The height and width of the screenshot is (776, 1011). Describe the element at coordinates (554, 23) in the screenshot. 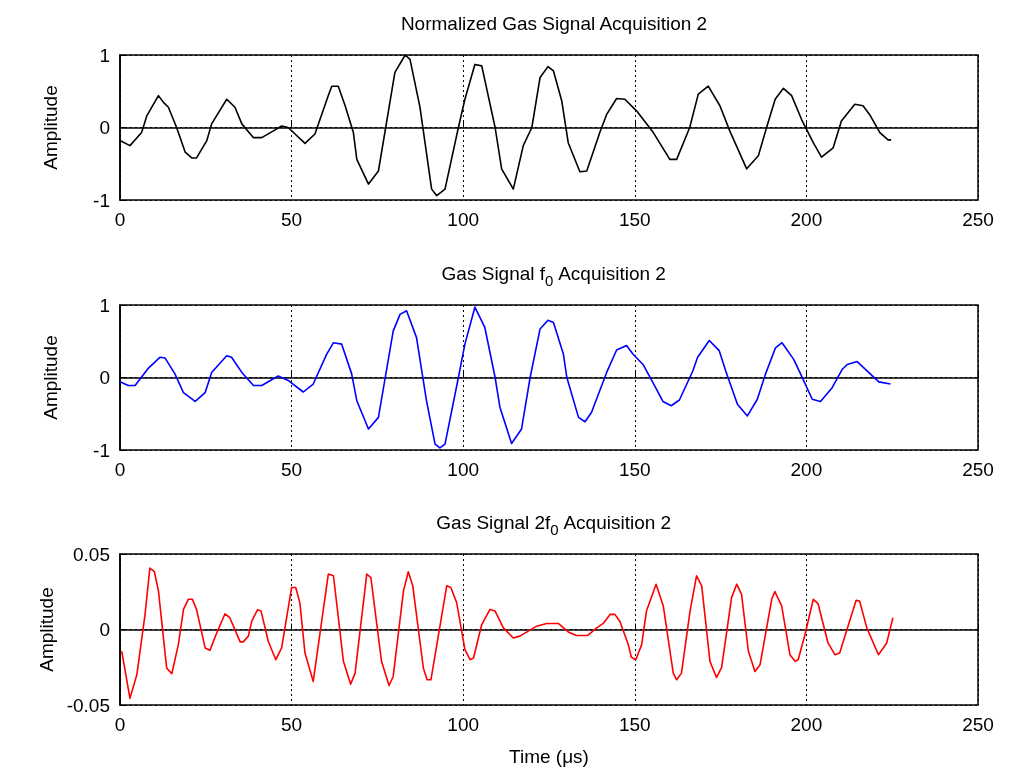

I see `chart-title: Normalized Gas Signal Acquisition 2` at that location.